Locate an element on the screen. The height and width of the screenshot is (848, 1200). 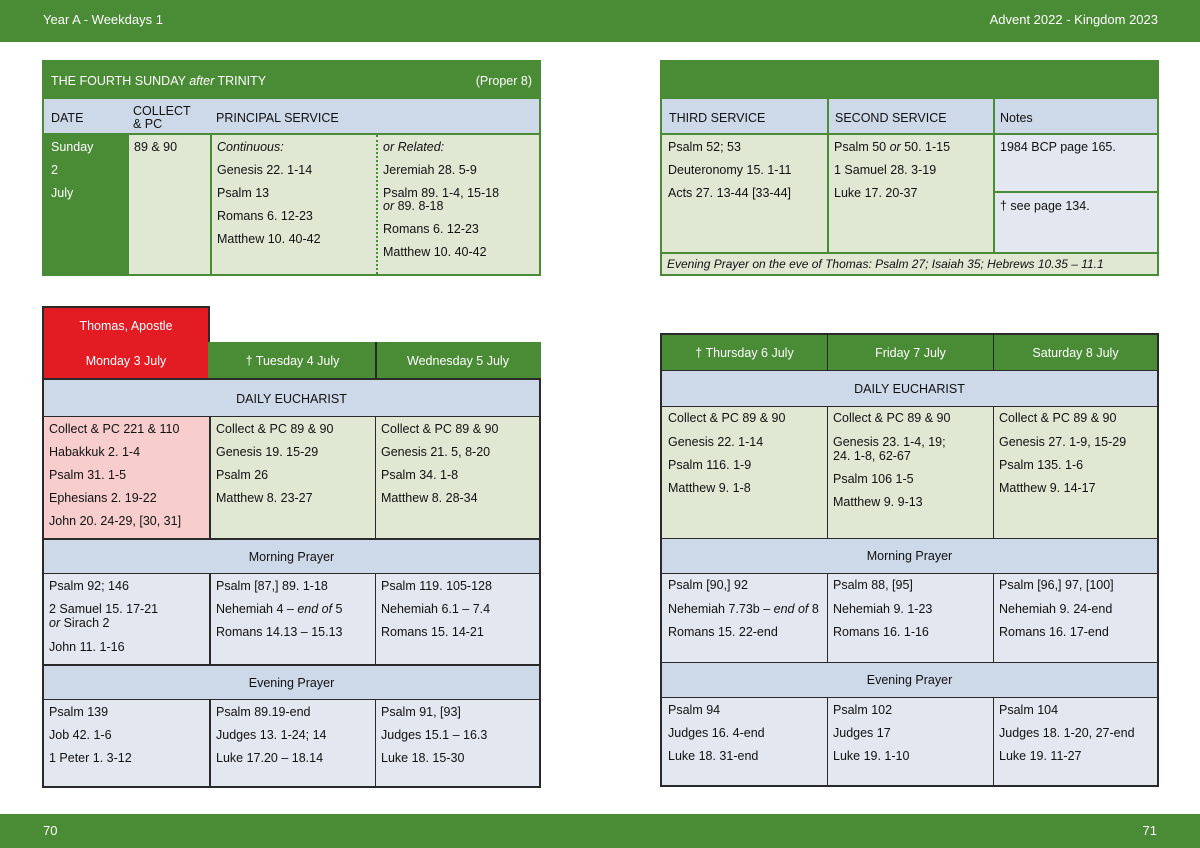
right-morning-label-row: Morning Prayer is located at coordinates (909, 556).